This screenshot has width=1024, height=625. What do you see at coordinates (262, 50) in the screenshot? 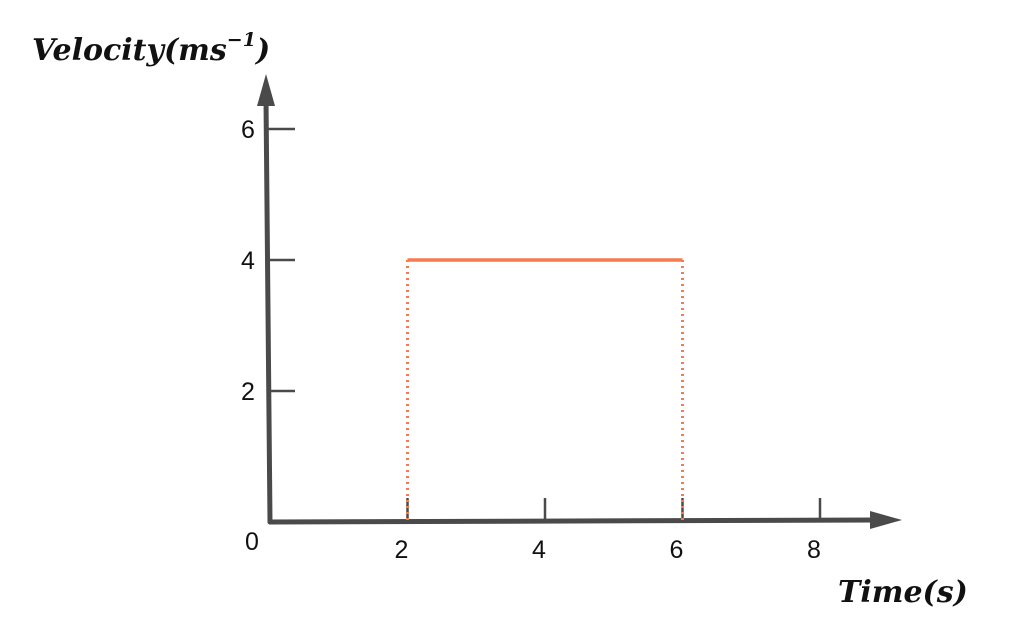
I see `y-axis-title-close: )` at bounding box center [262, 50].